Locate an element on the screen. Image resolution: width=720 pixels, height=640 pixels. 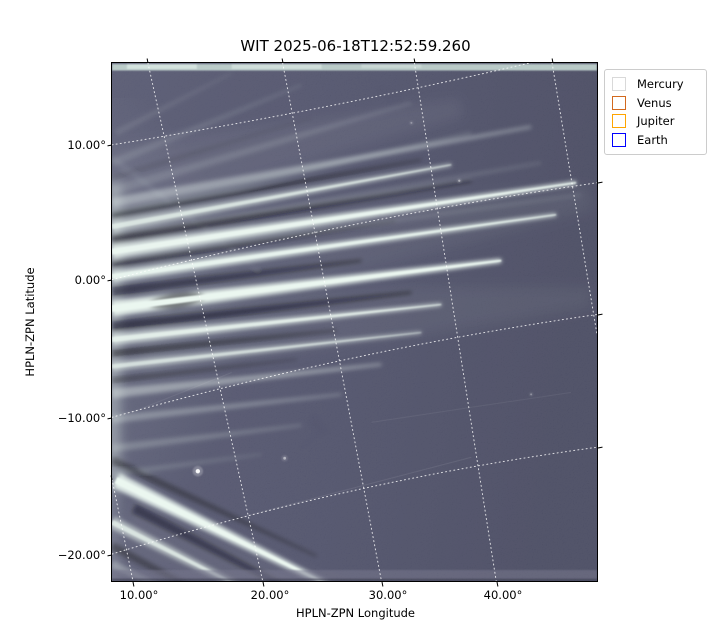
legend-item-mercury: Mercury is located at coordinates (655, 84).